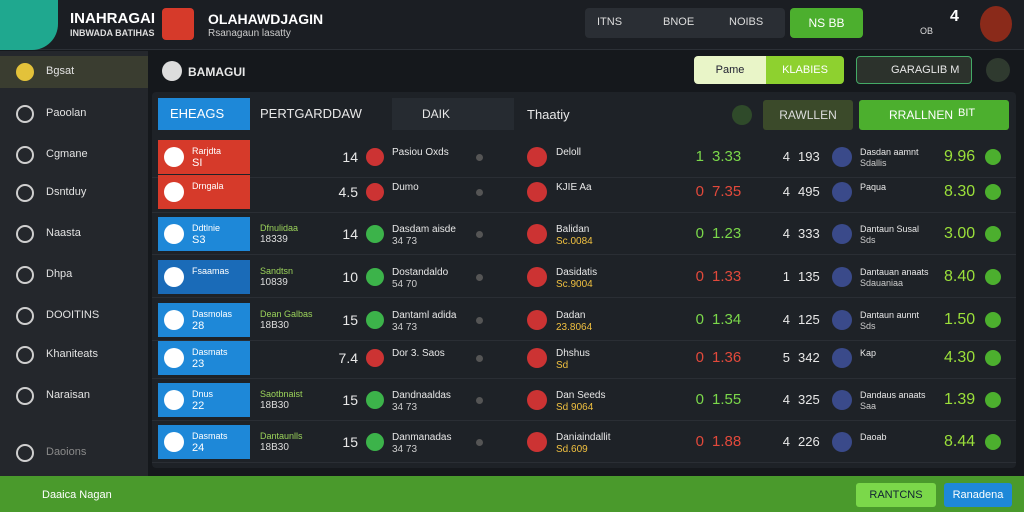 Image resolution: width=1024 pixels, height=512 pixels. Describe the element at coordinates (746, 22) in the screenshot. I see `header-button: NOIBS` at that location.